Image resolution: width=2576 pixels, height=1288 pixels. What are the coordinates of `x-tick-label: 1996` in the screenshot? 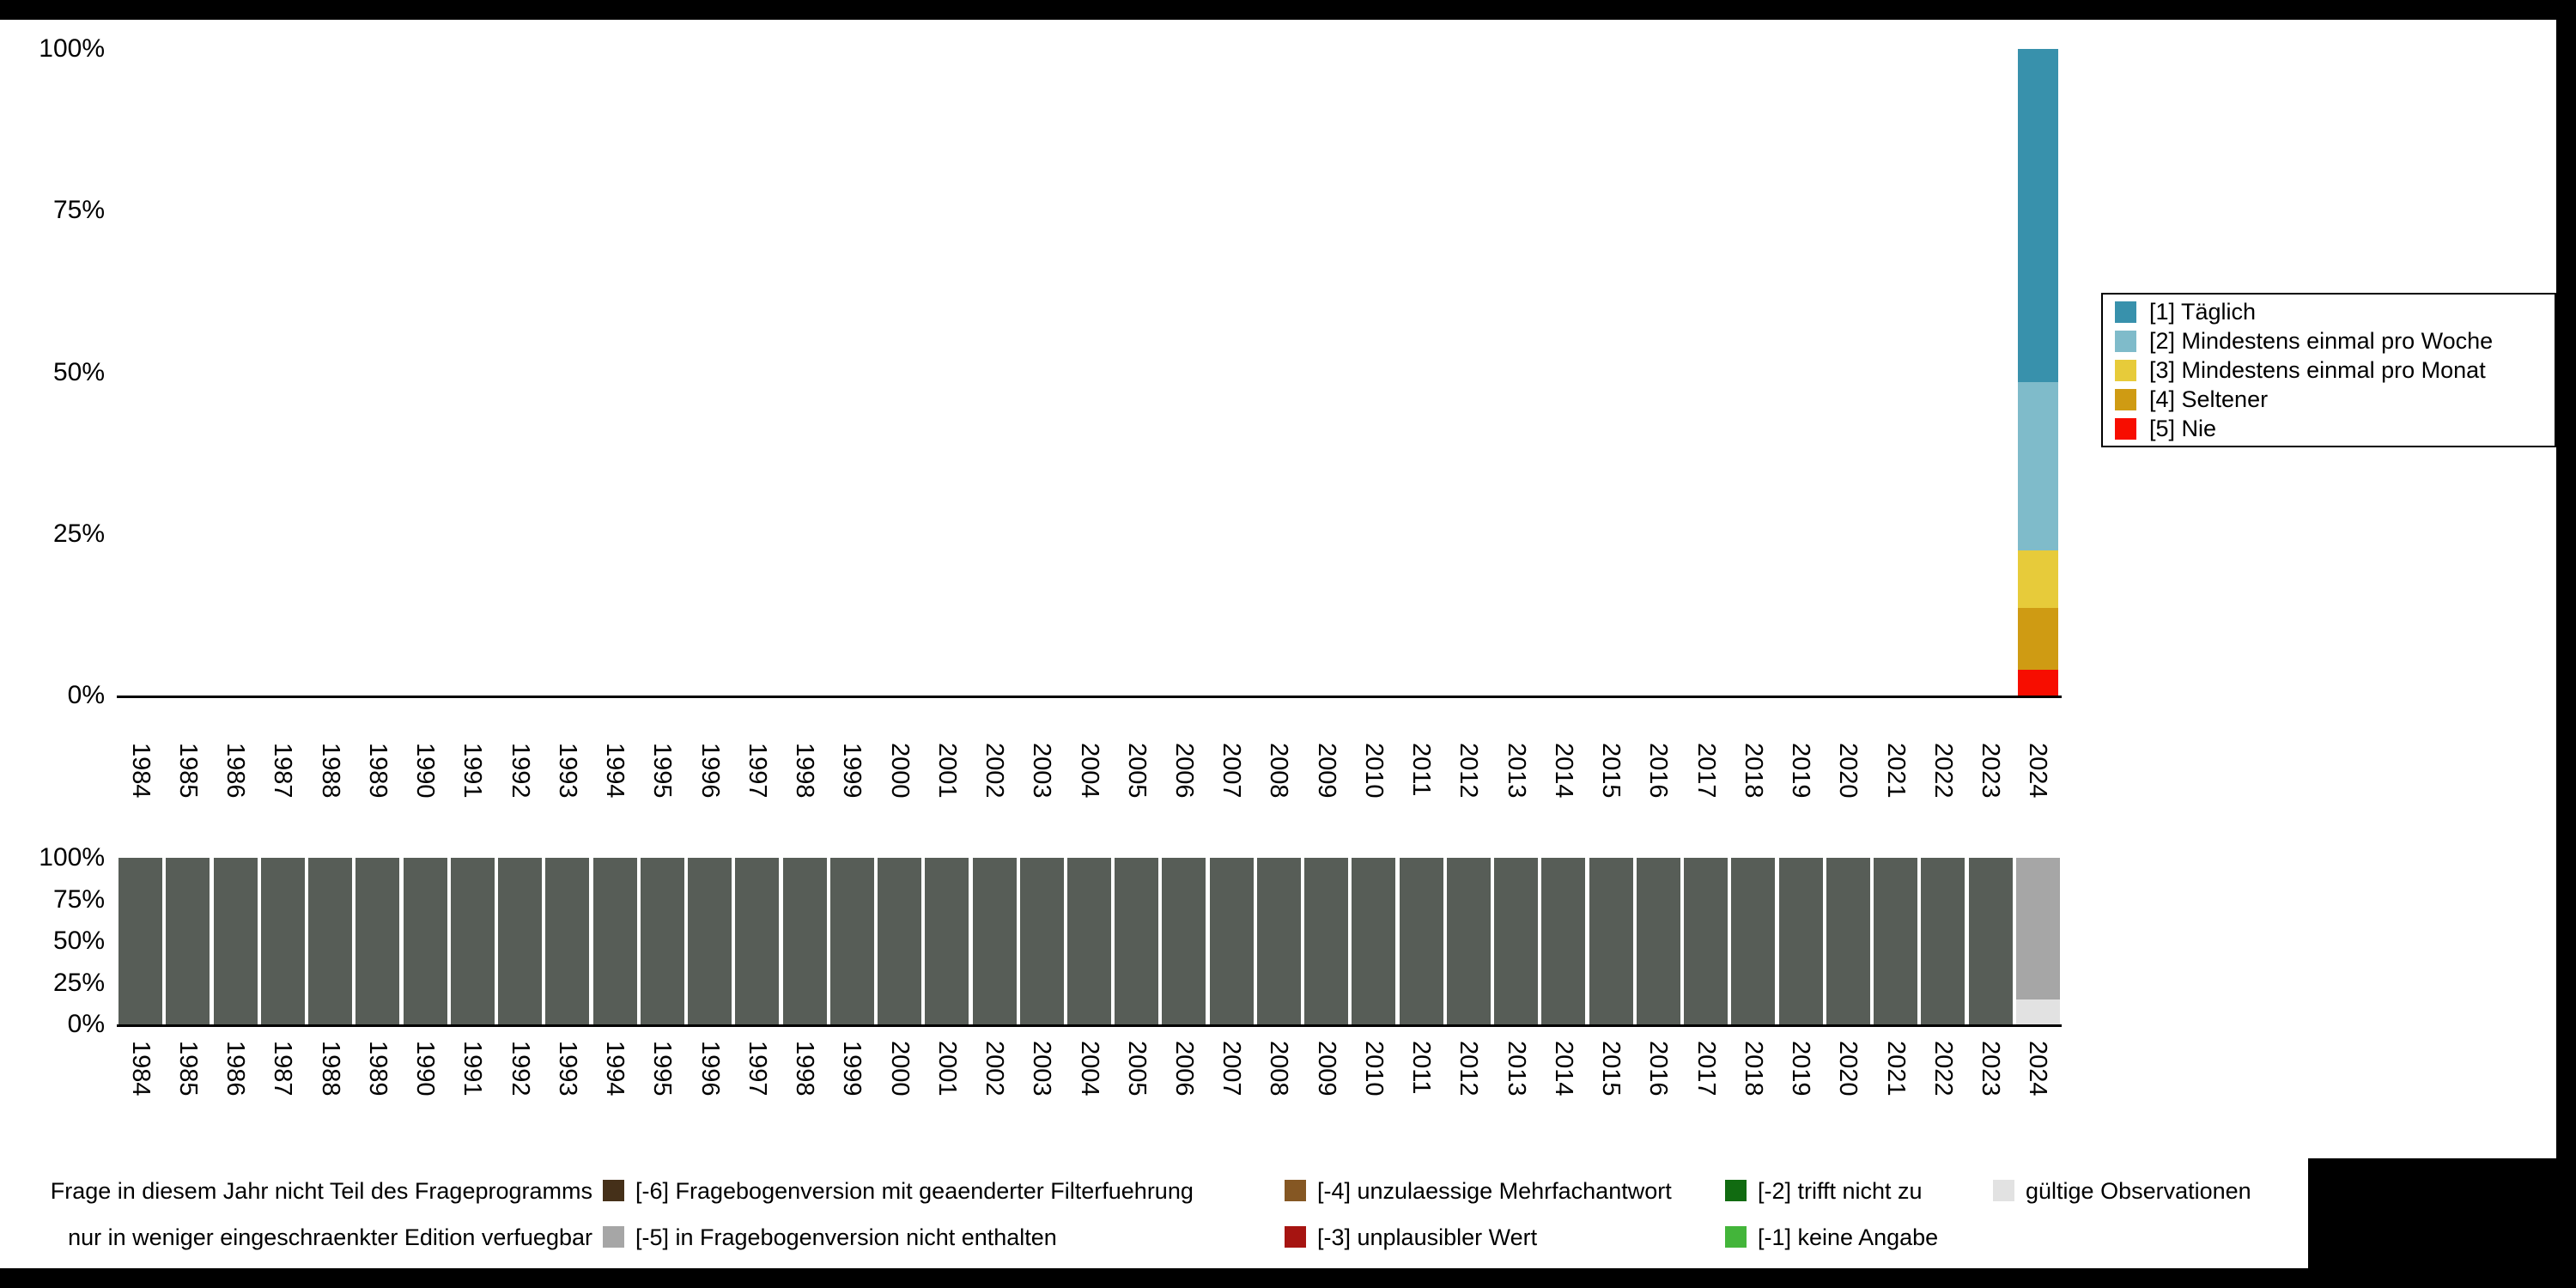 It's located at (710, 1069).